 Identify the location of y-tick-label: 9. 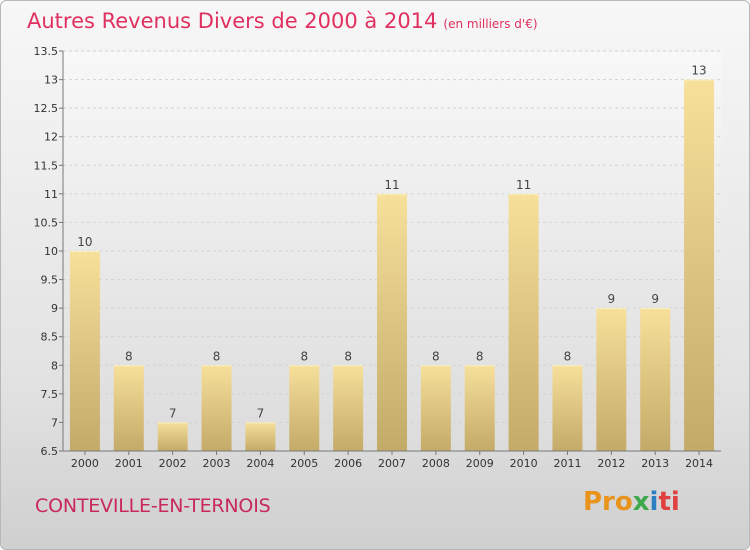
(54, 308).